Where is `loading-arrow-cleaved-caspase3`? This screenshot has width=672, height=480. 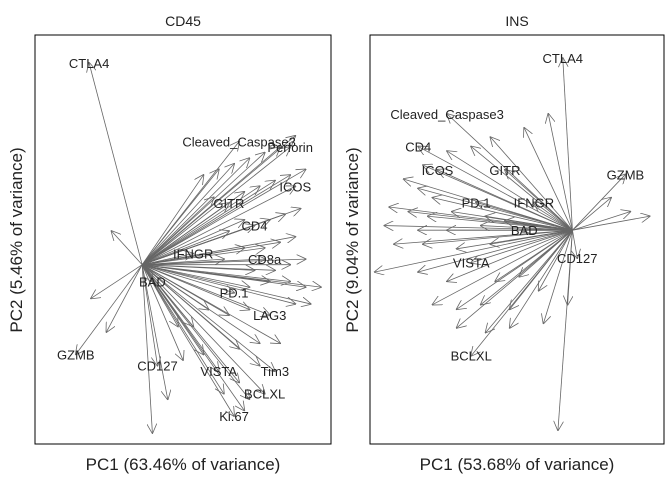 loading-arrow-cleaved-caspase3 is located at coordinates (190, 203).